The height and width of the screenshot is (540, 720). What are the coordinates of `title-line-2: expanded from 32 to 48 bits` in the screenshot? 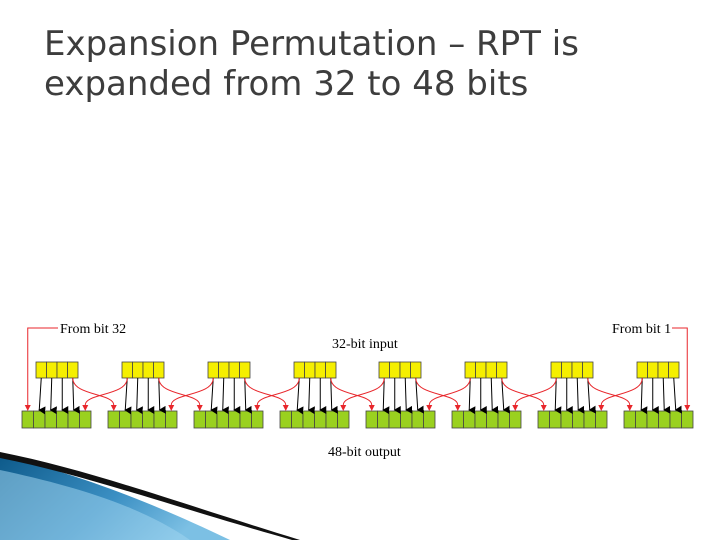 It's located at (286, 84).